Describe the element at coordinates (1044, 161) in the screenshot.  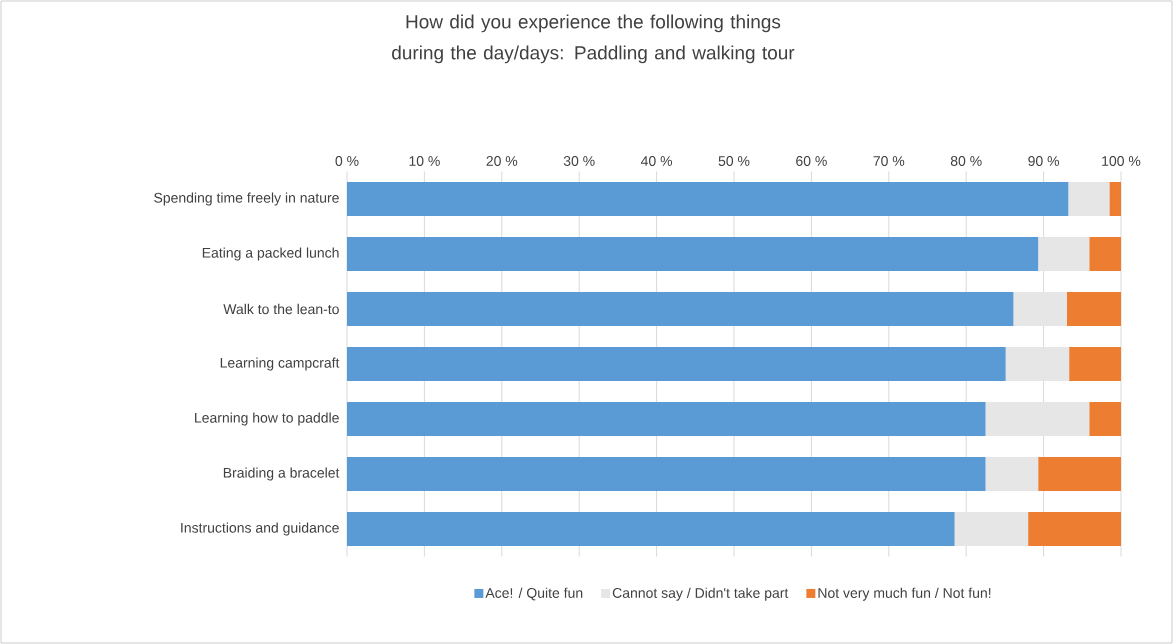
I see `x-tick-label: 90 %` at that location.